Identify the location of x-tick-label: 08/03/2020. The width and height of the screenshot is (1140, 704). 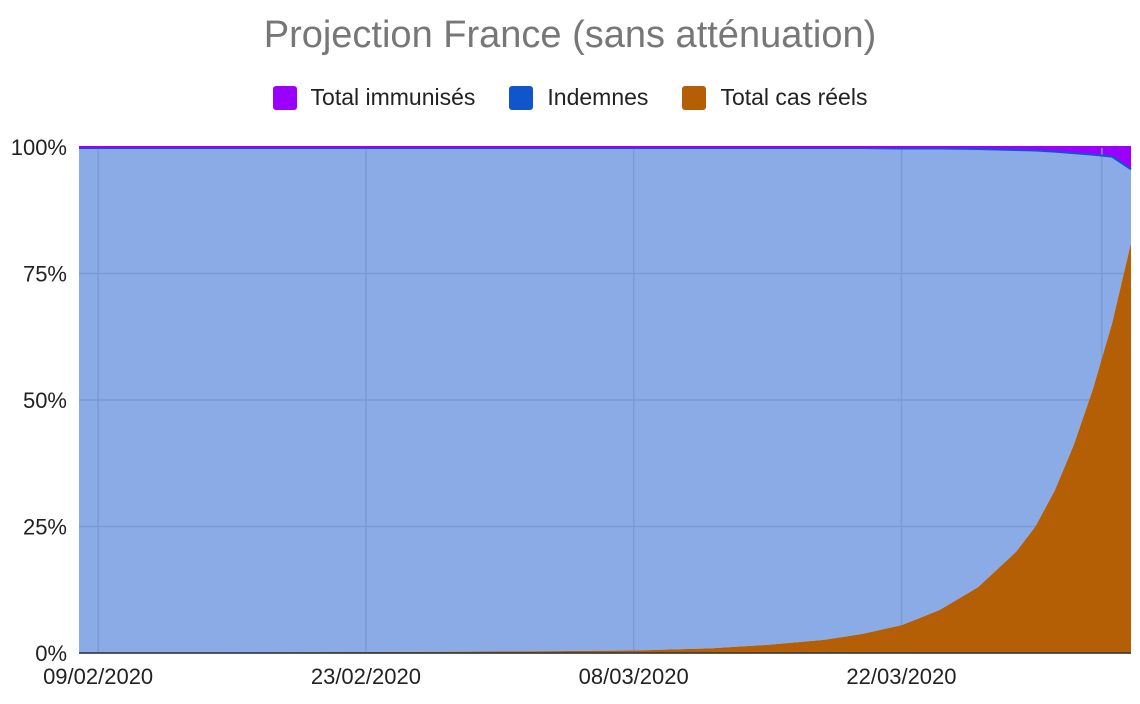
(634, 676).